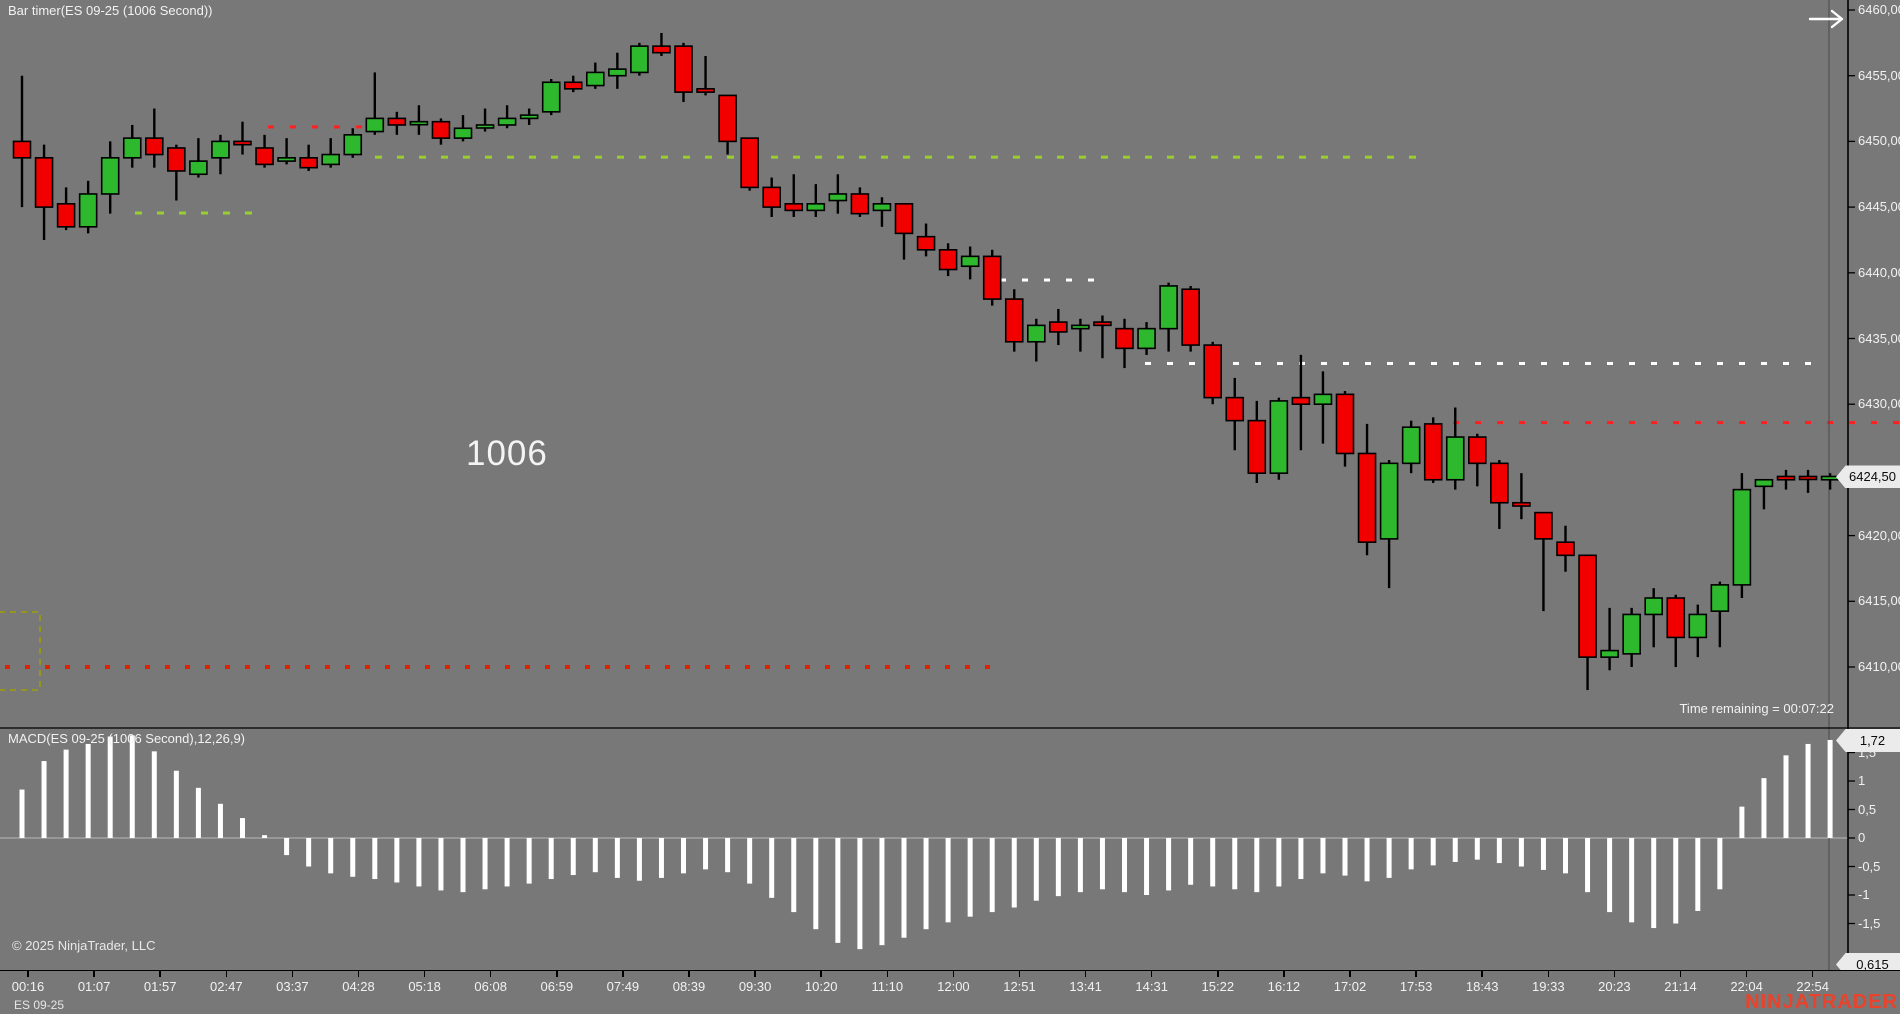 Image resolution: width=1900 pixels, height=1014 pixels. What do you see at coordinates (1826, 19) in the screenshot?
I see `scroll-to-end-arrow-icon` at bounding box center [1826, 19].